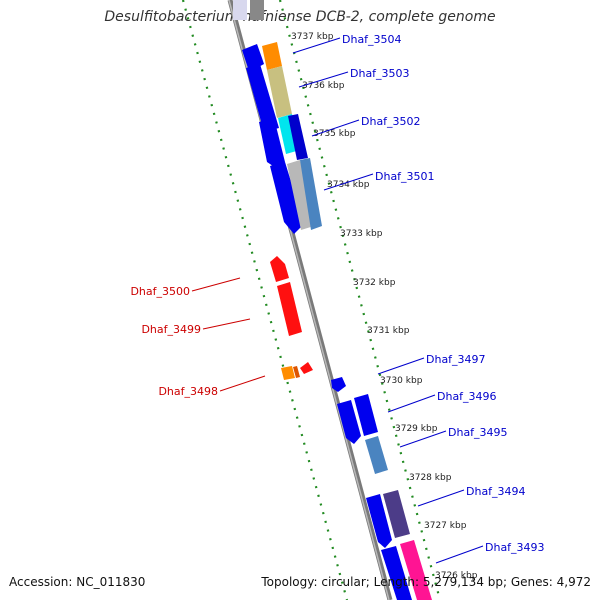 Image resolution: width=600 pixels, height=600 pixels. What do you see at coordinates (456, 576) in the screenshot?
I see `tick-label: 3726 kbp` at bounding box center [456, 576].